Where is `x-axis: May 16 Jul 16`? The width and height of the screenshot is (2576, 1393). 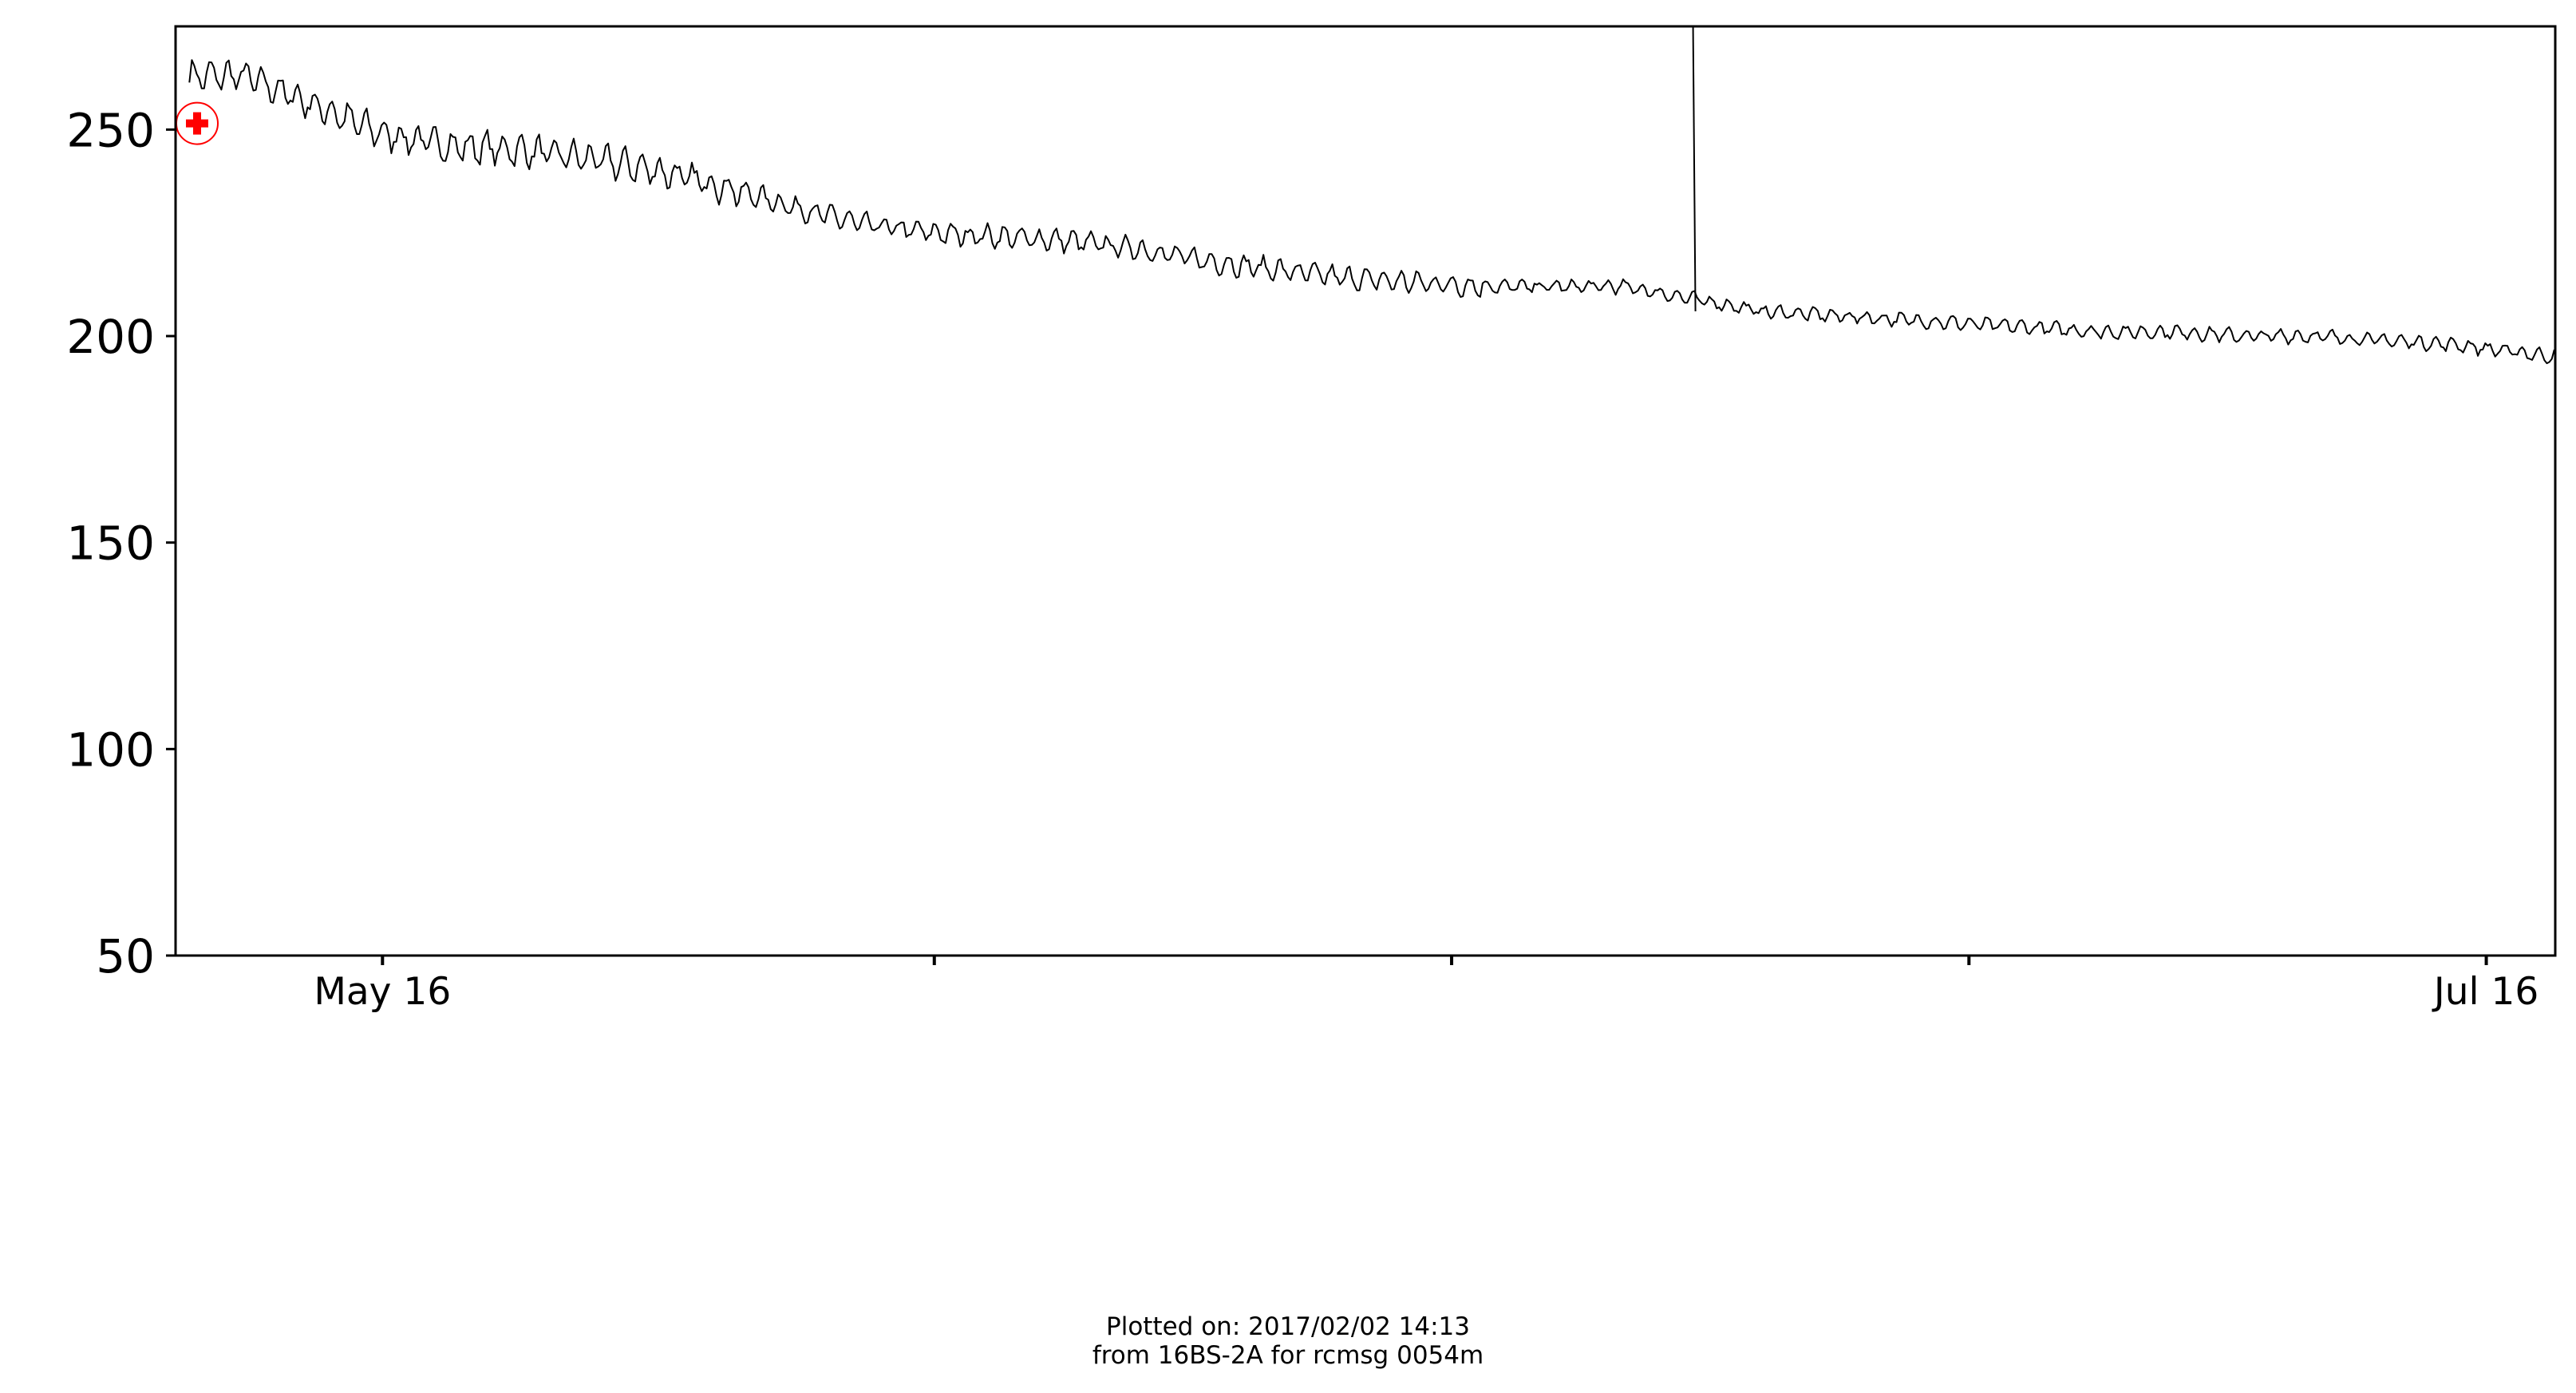
x-axis: May 16 Jul 16 is located at coordinates (1426, 985).